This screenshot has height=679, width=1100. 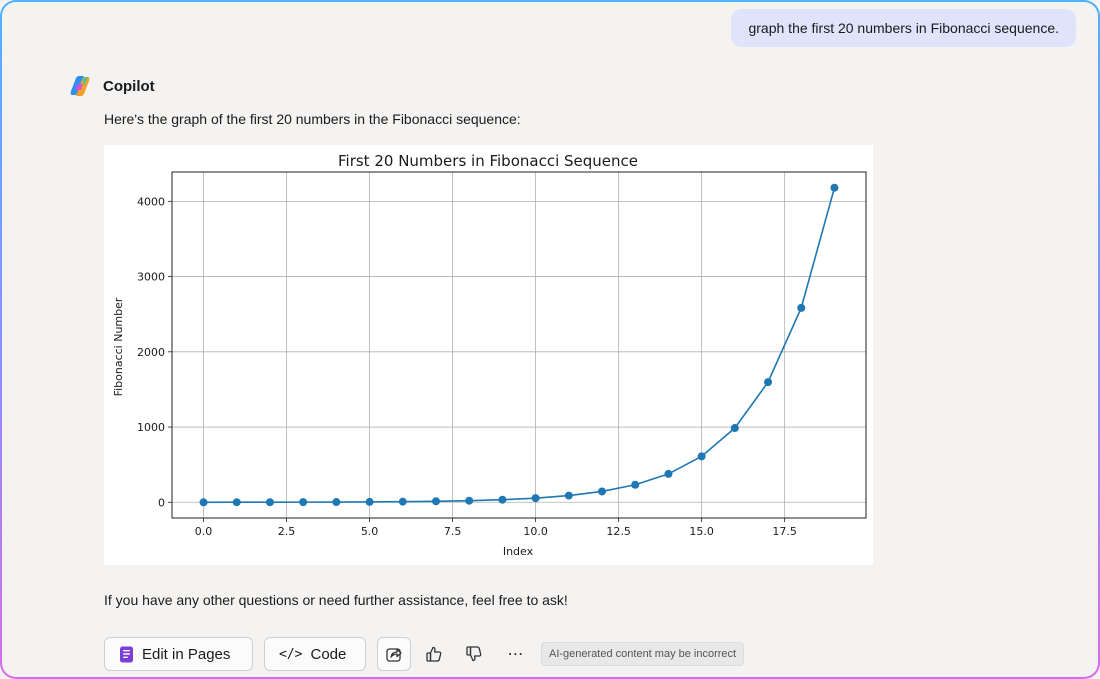 I want to click on ai-disclaimer-badge: AI-generated content may be incorrect, so click(x=643, y=654).